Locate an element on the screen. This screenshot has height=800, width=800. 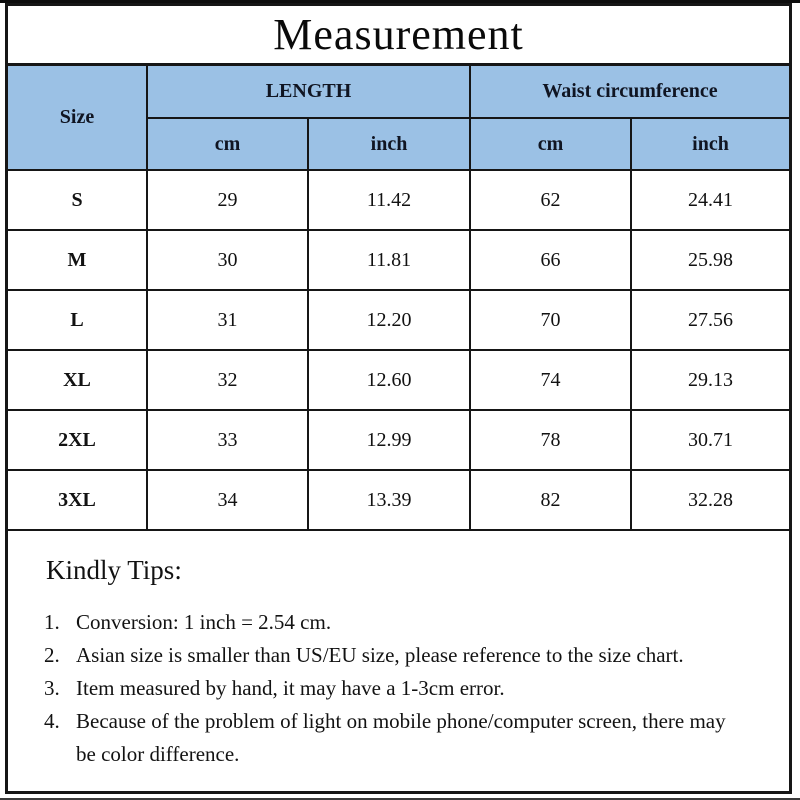
value-cell: 13.39 is located at coordinates (389, 500).